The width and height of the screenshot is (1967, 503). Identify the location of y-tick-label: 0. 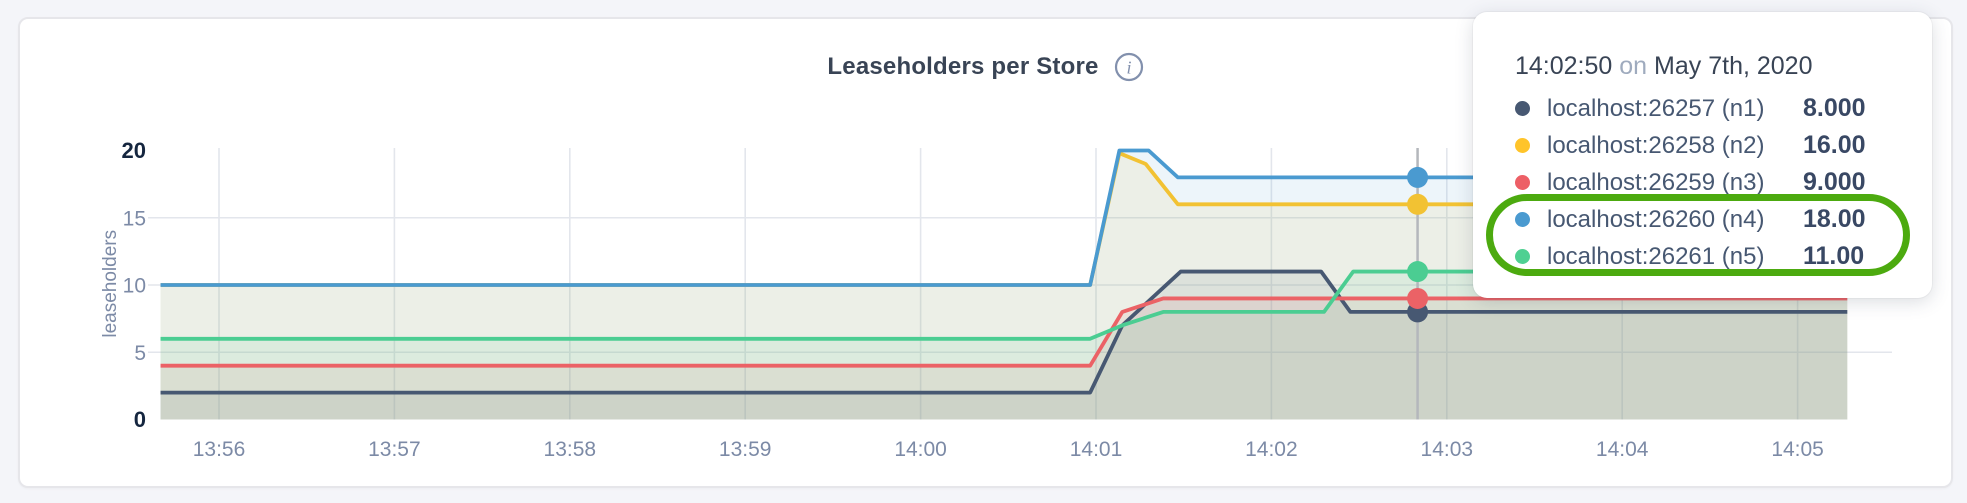
(140, 419).